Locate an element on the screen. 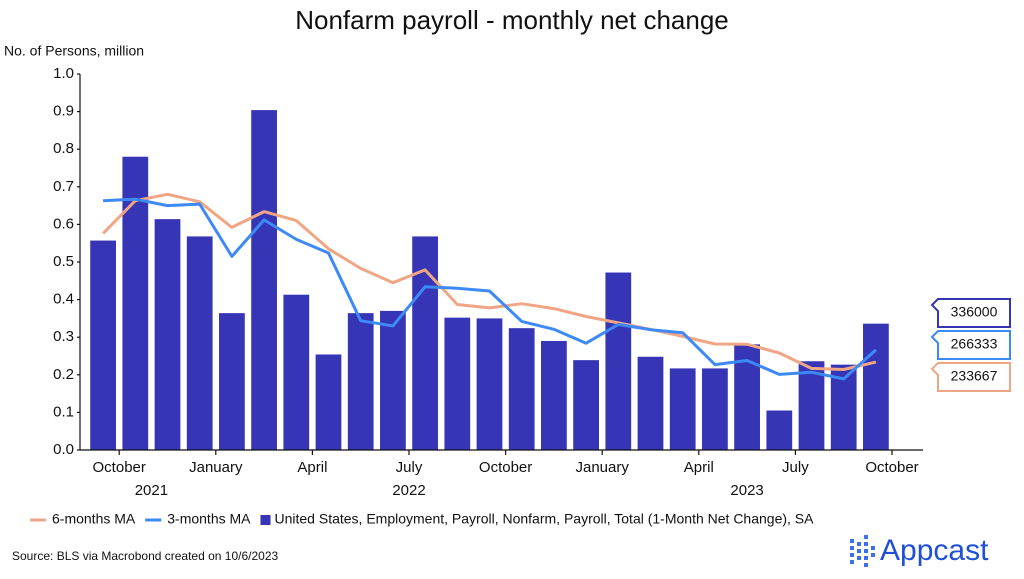 The height and width of the screenshot is (579, 1024). legend-swatch is located at coordinates (265, 520).